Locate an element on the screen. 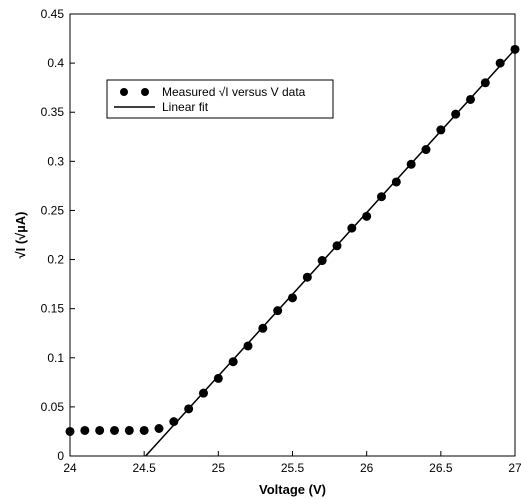  y-axis-title: √I (√µA) is located at coordinates (20, 234).